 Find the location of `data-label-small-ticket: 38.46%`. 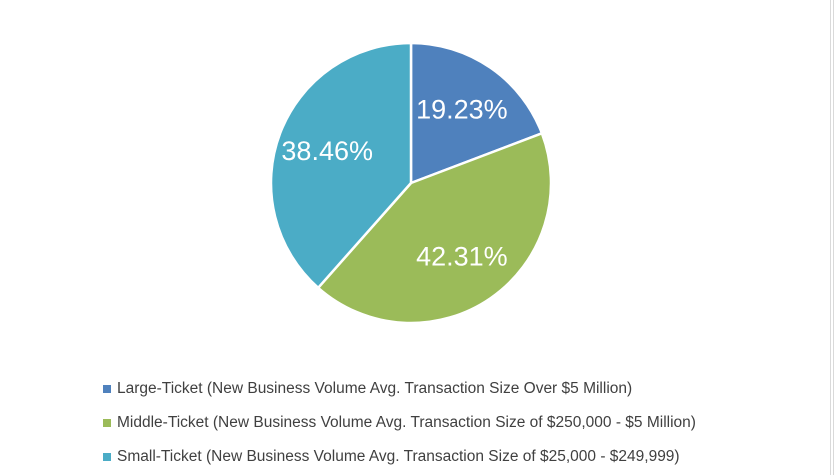

data-label-small-ticket: 38.46% is located at coordinates (327, 151).